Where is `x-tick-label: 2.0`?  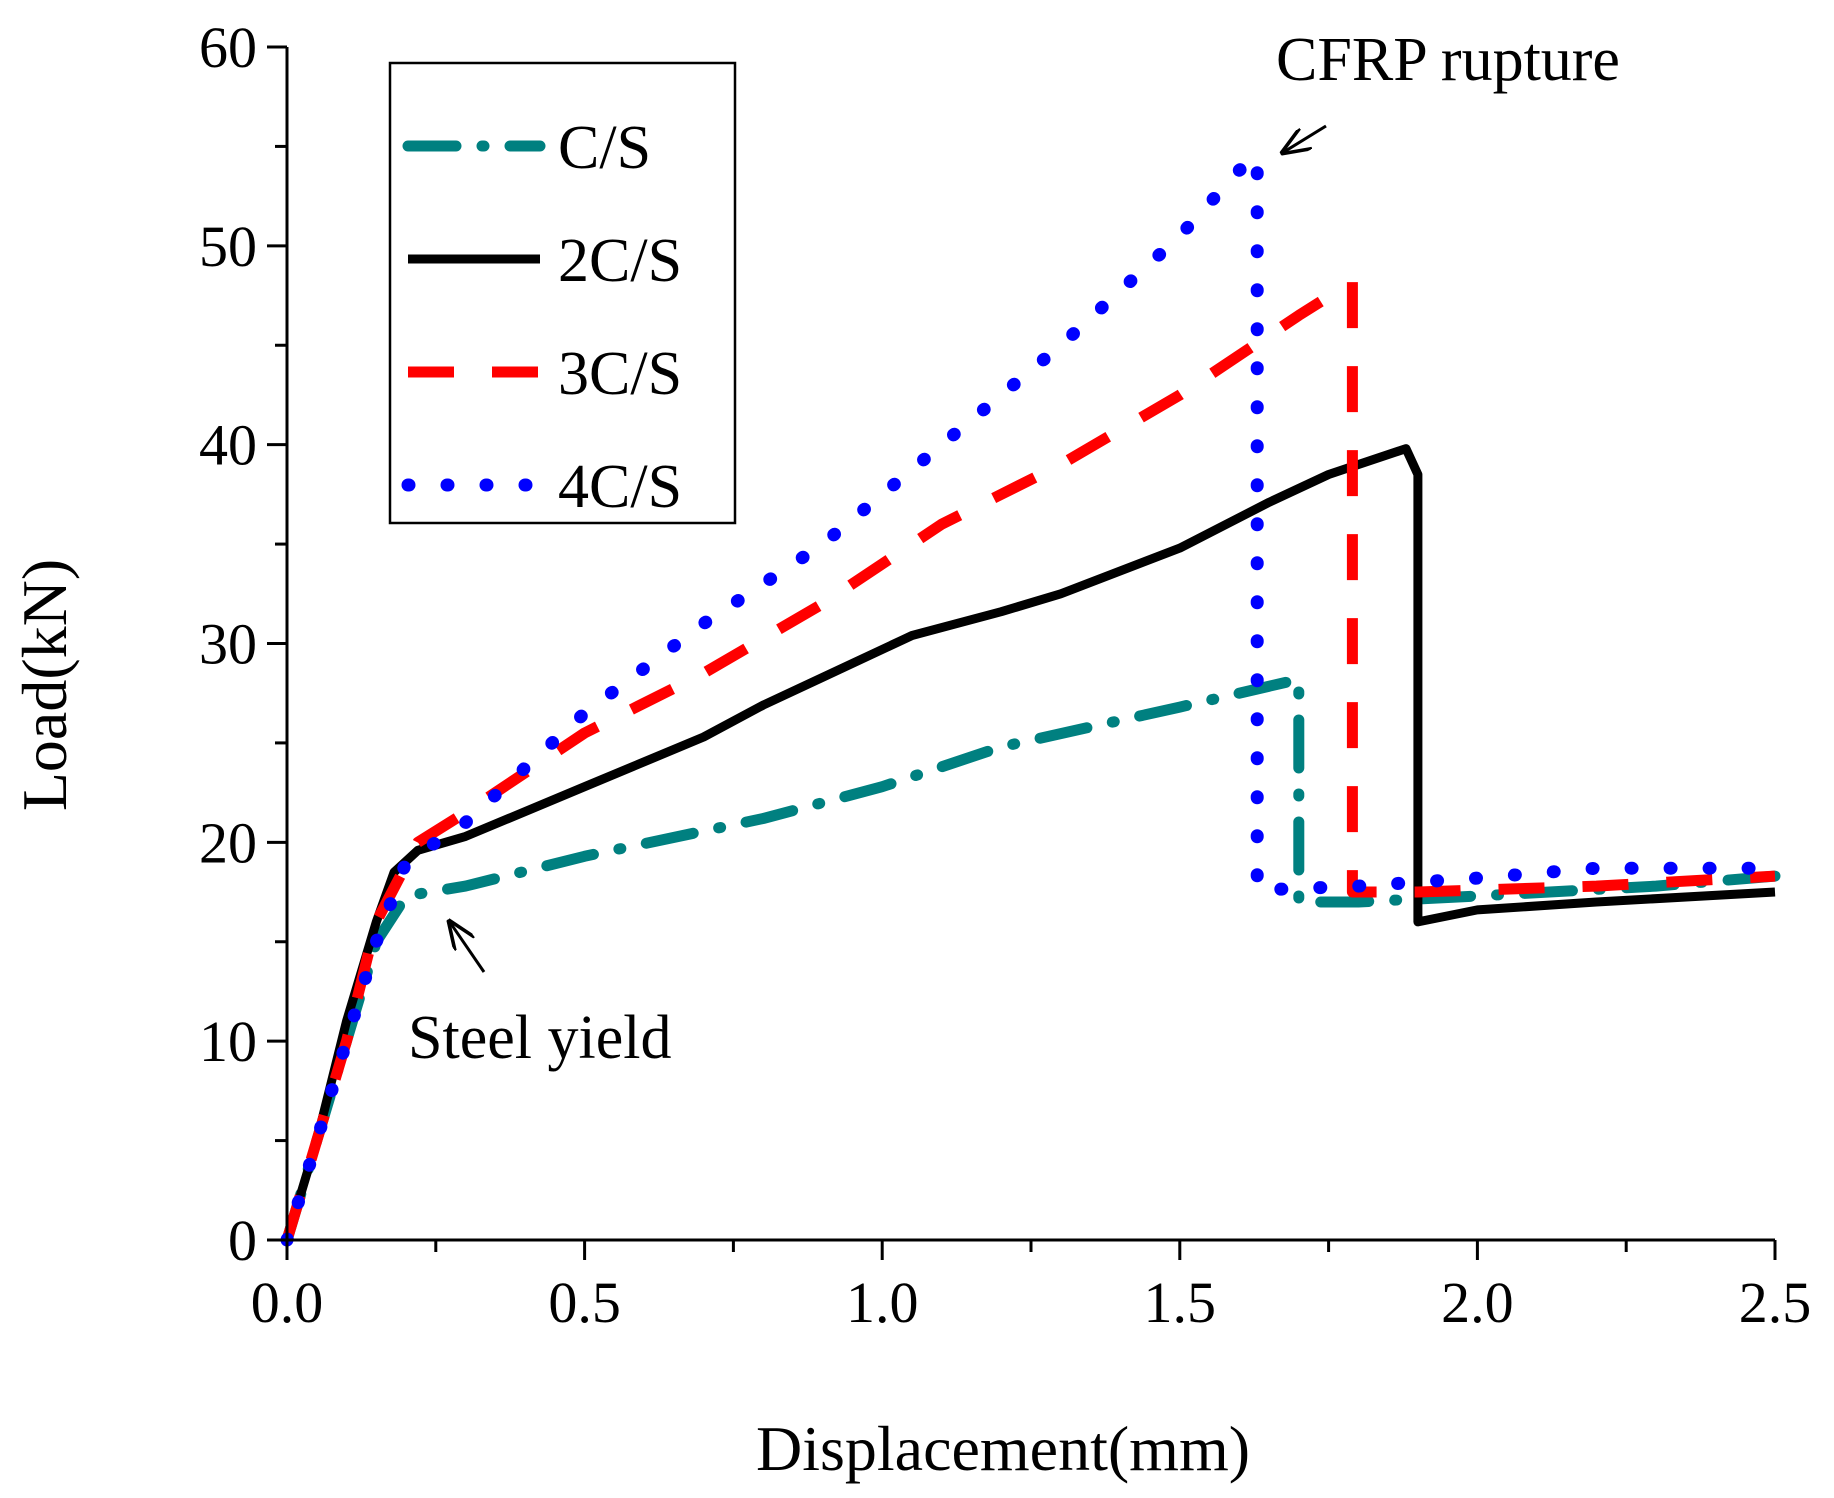
x-tick-label: 2.0 is located at coordinates (1477, 1302).